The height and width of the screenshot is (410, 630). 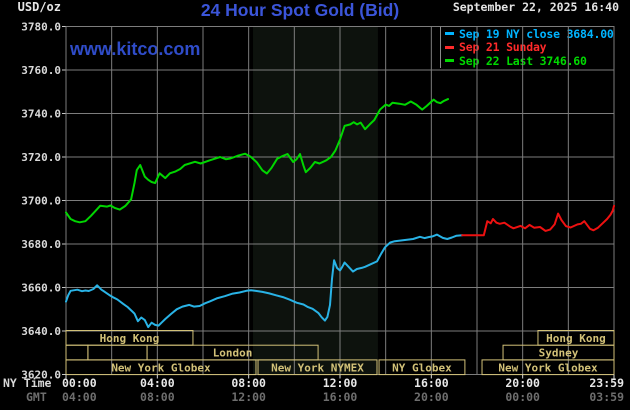 I want to click on session-label: New York NYMEX, so click(x=317, y=367).